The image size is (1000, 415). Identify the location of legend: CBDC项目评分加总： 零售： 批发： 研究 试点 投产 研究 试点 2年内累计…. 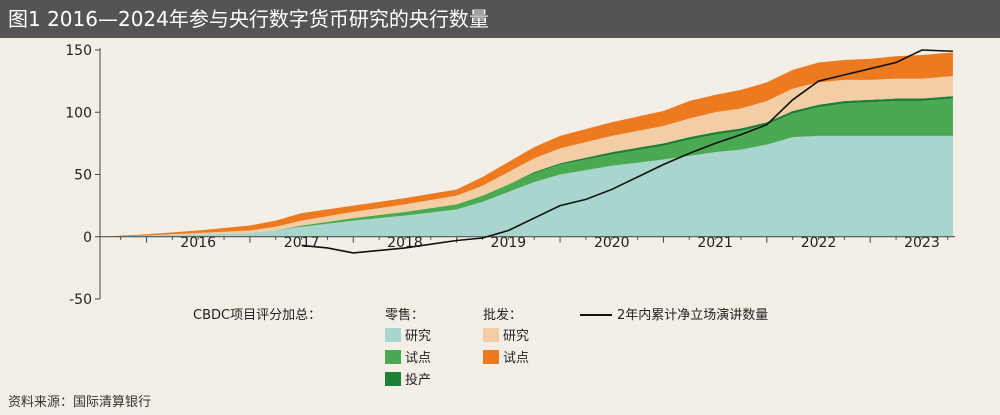
(480, 347).